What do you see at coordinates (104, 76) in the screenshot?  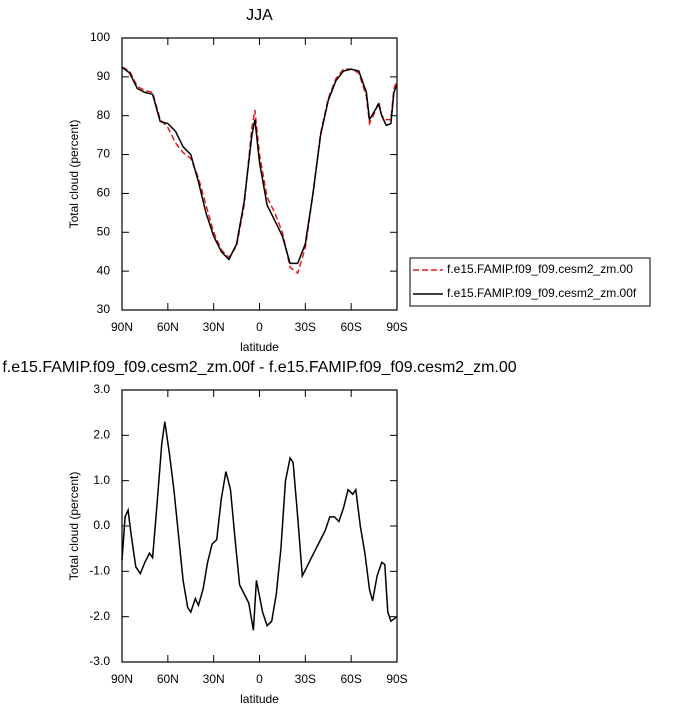 I see `y-tick-label: 90` at bounding box center [104, 76].